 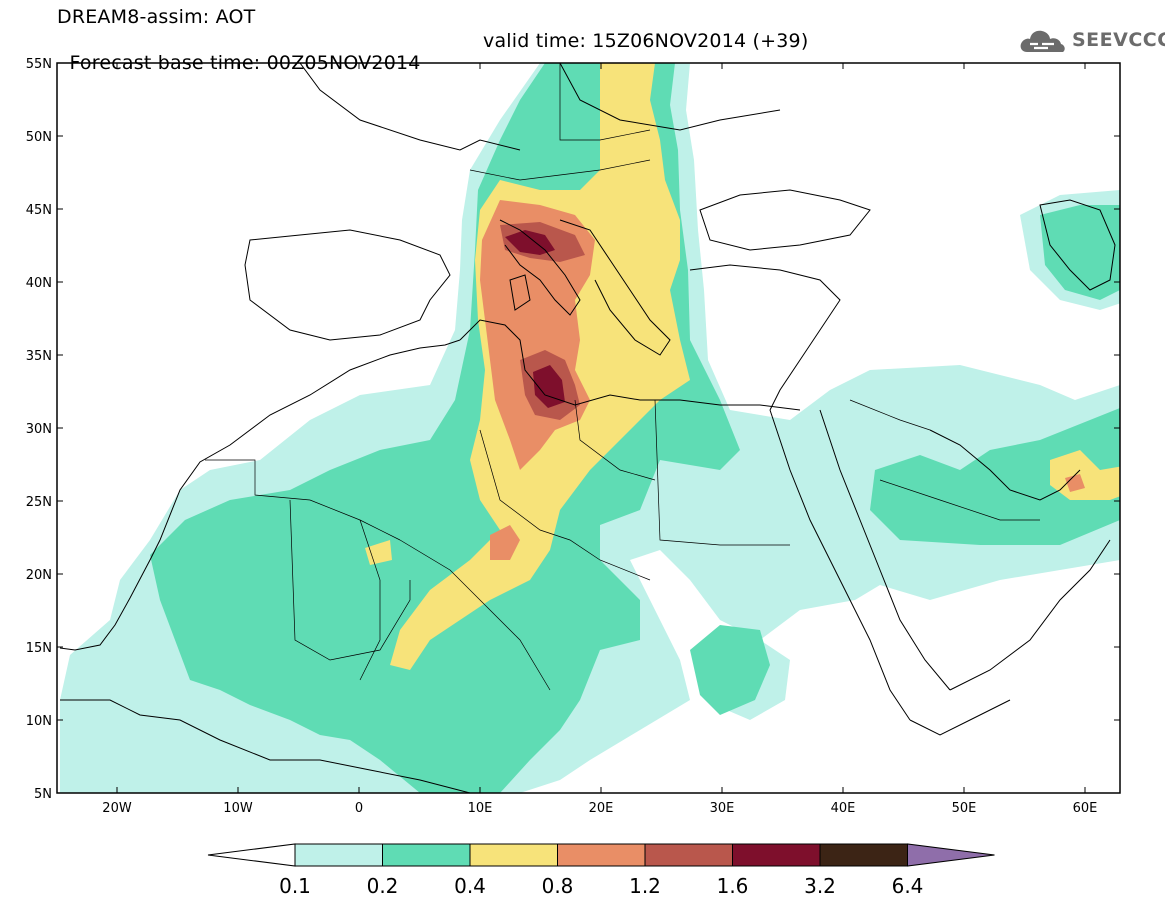 I want to click on aot-level-1.6, so click(x=535, y=319).